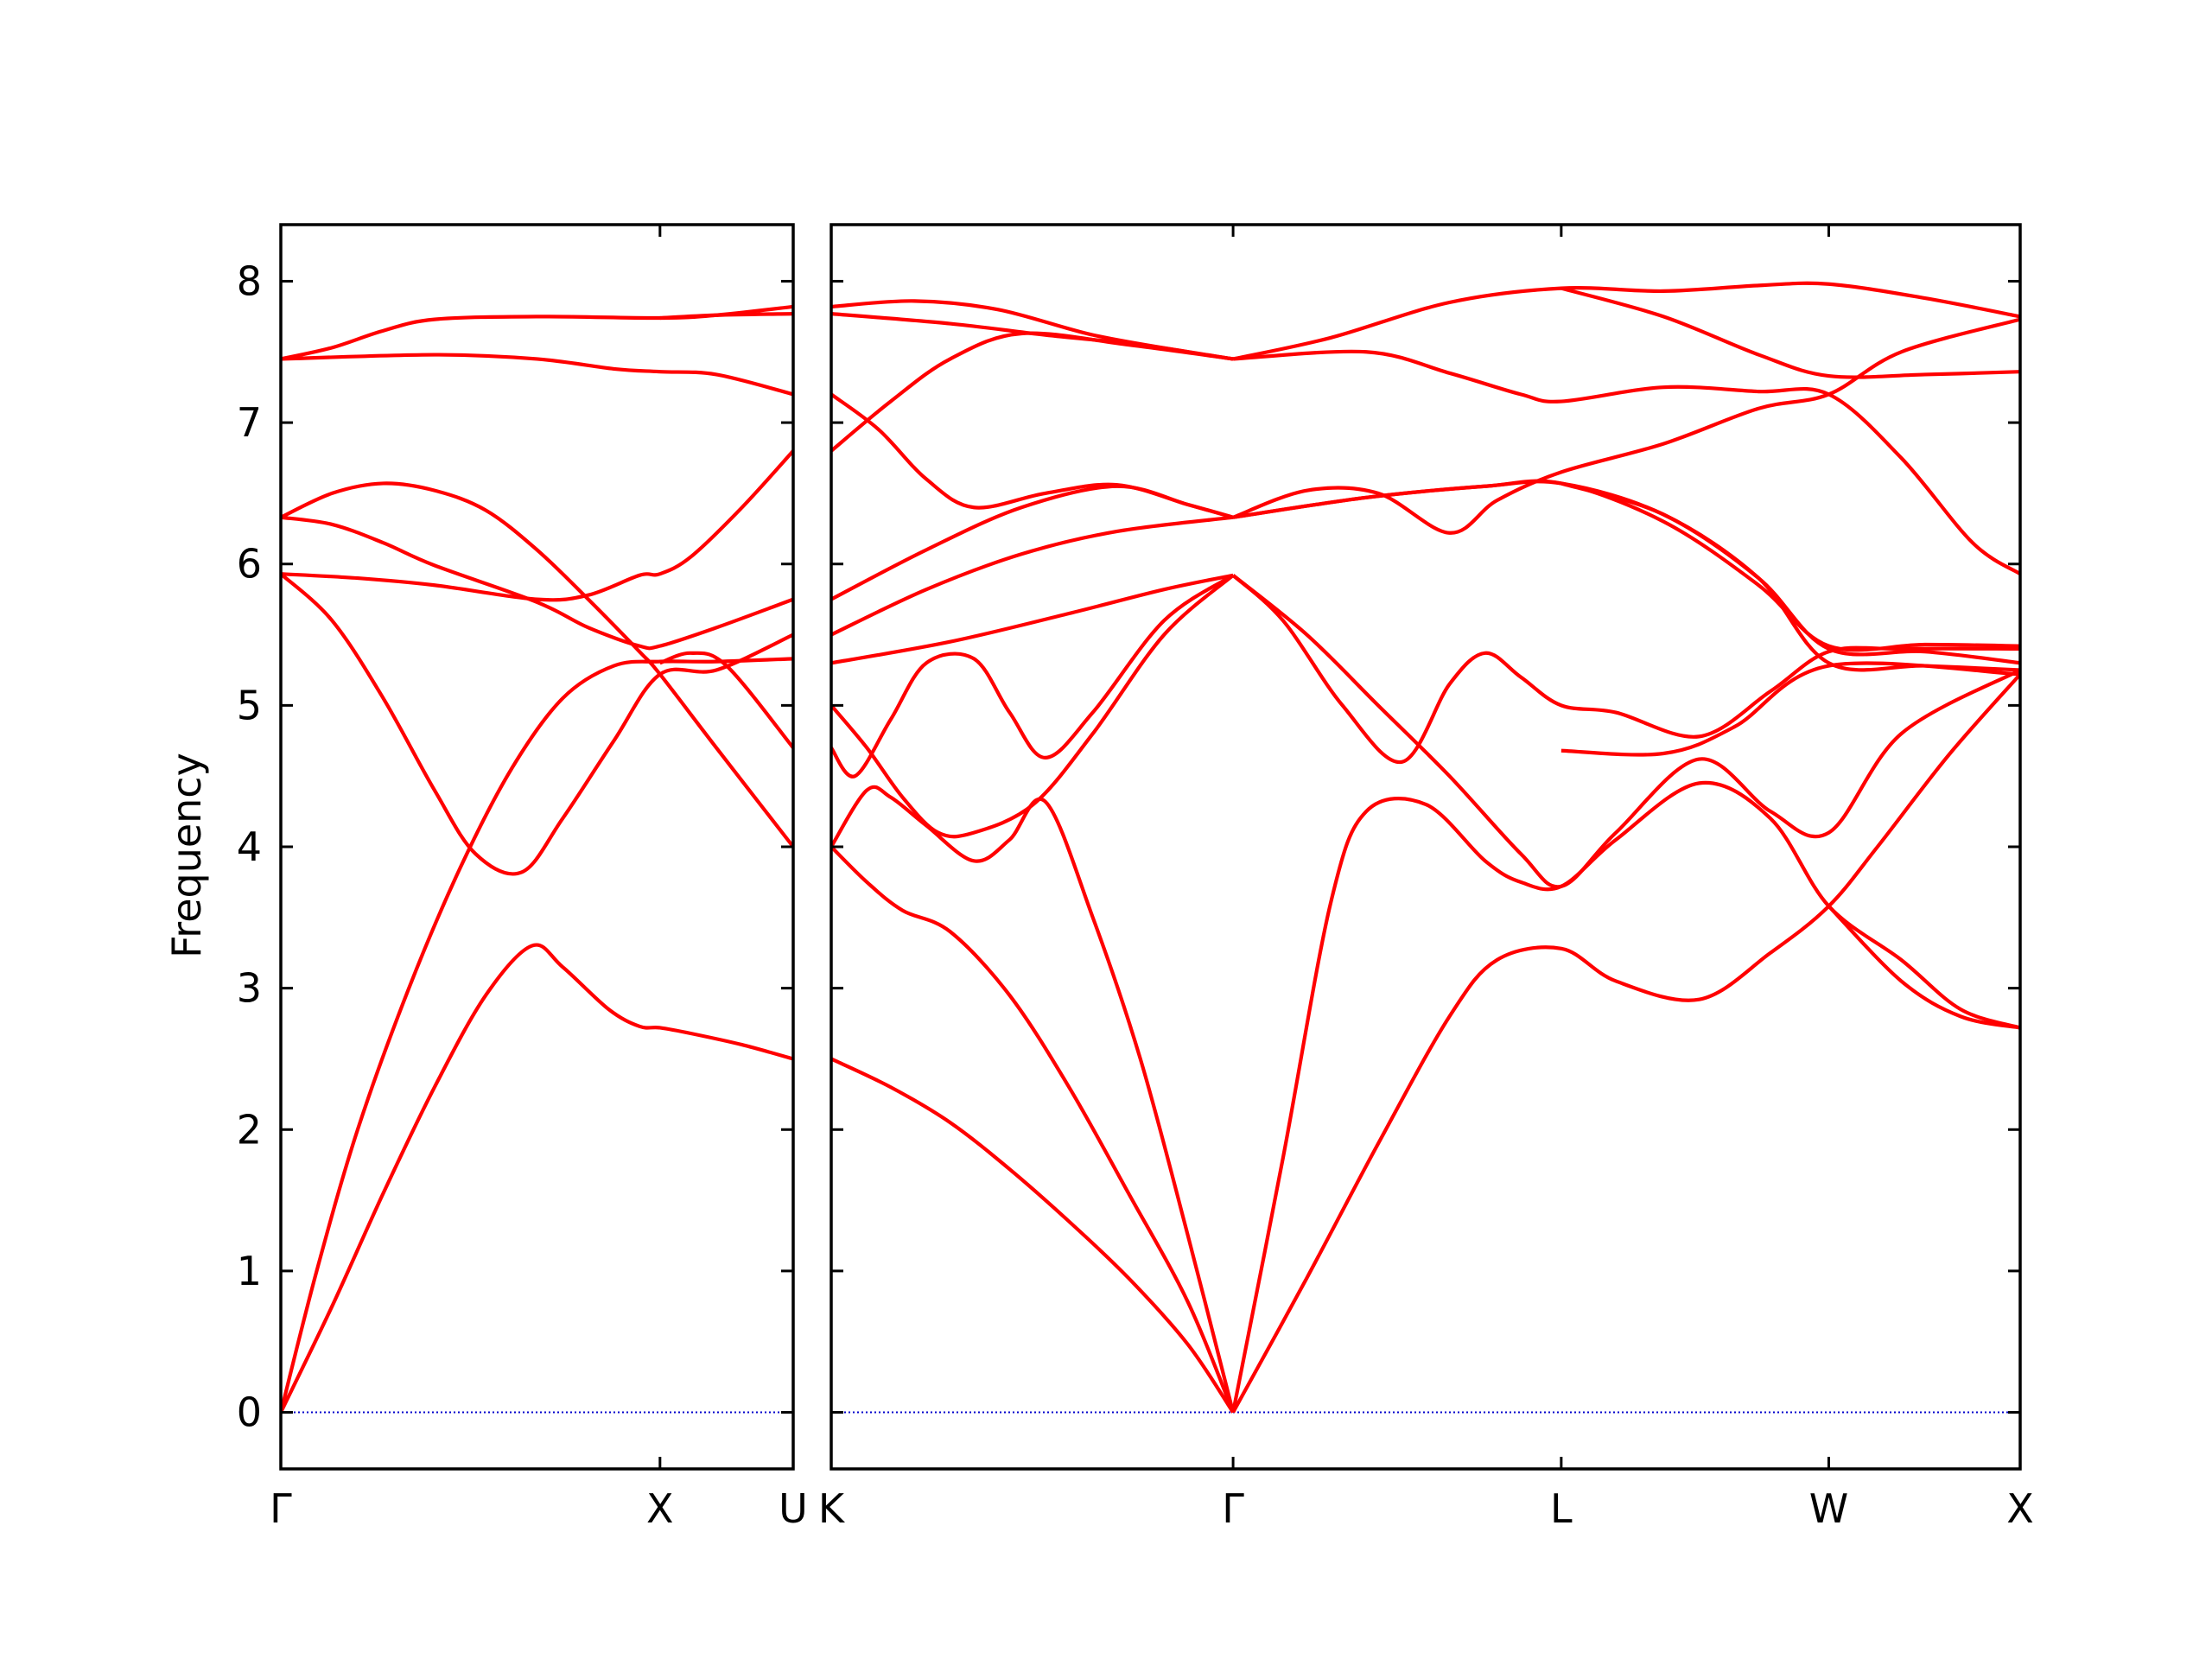 The width and height of the screenshot is (2212, 1659). I want to click on y-tick-label: 8, so click(249, 280).